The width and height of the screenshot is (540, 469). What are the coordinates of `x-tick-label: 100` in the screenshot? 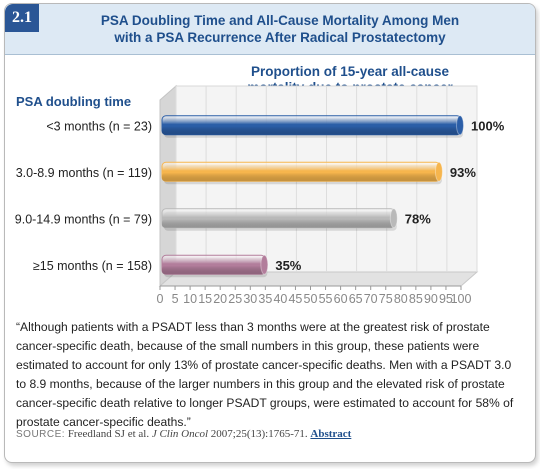 It's located at (461, 299).